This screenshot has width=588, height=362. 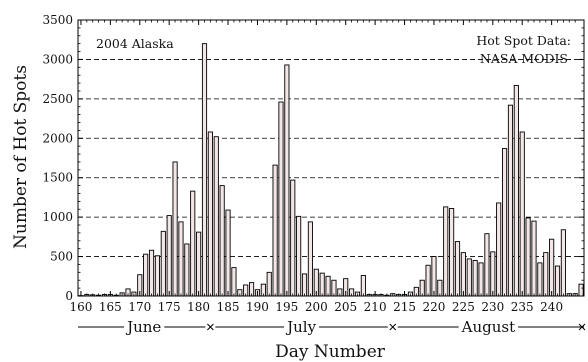 What do you see at coordinates (257, 307) in the screenshot?
I see `x-tick-label: 190` at bounding box center [257, 307].